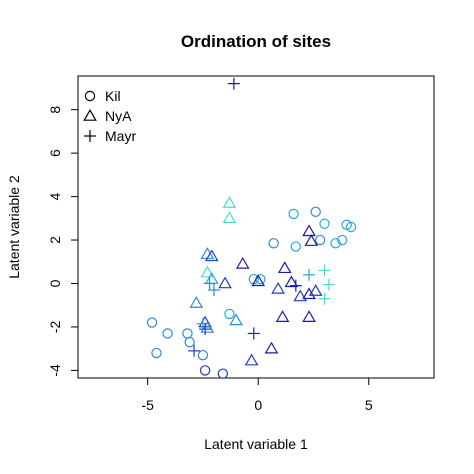 The height and width of the screenshot is (474, 474). I want to click on y-axis-label: Latent variable 2, so click(14, 227).